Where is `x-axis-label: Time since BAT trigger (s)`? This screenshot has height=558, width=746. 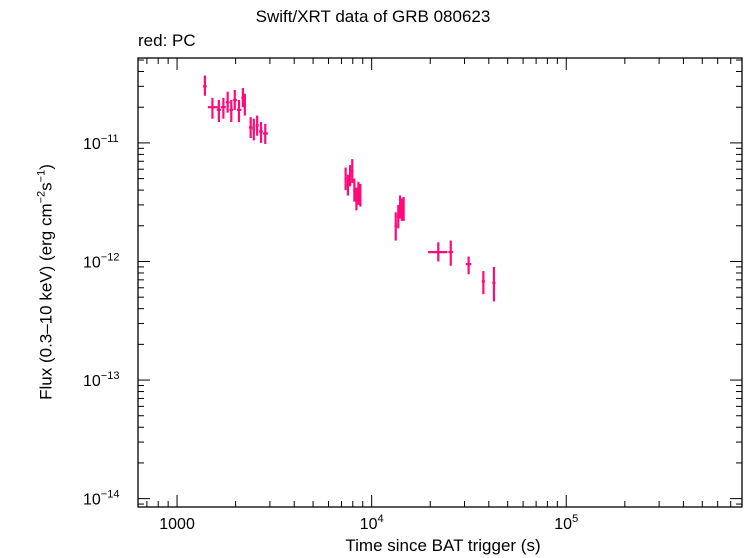
x-axis-label: Time since BAT trigger (s) is located at coordinates (443, 545).